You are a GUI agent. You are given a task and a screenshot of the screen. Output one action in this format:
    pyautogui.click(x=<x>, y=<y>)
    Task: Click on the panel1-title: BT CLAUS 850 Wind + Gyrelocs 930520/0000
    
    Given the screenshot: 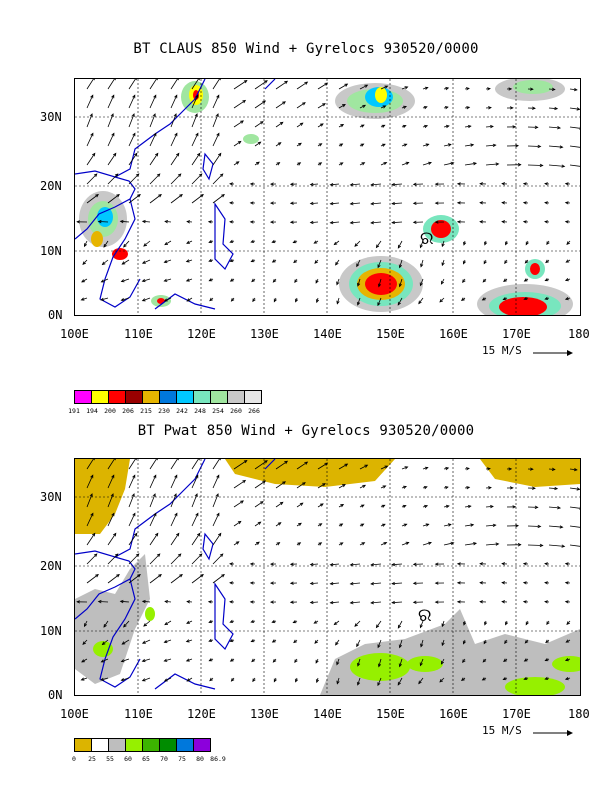 What is the action you would take?
    pyautogui.click(x=306, y=49)
    